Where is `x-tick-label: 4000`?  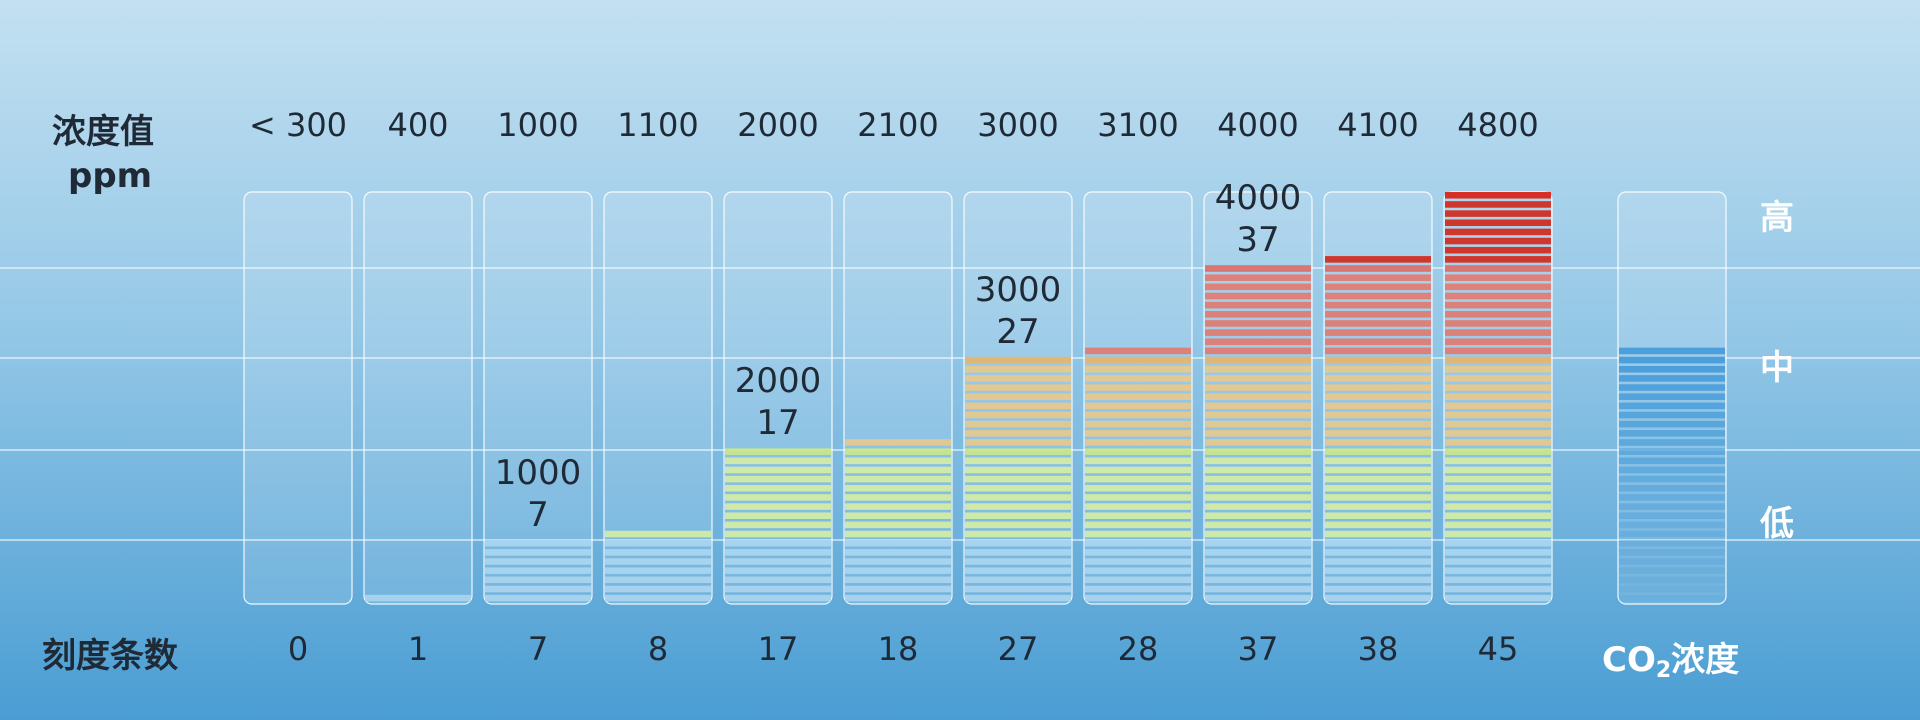
x-tick-label: 4000 is located at coordinates (1258, 125).